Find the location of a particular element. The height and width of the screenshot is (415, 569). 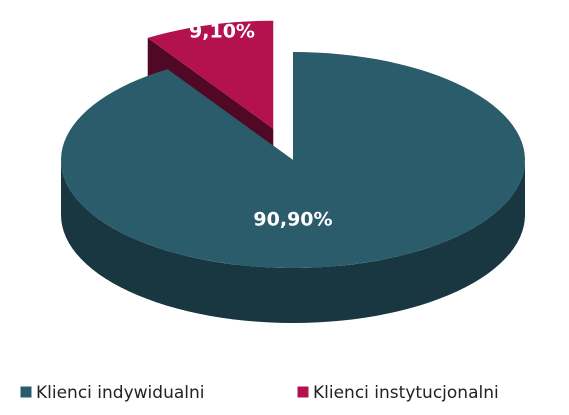

legend-label: Klienci instytucjonalni is located at coordinates (406, 393).